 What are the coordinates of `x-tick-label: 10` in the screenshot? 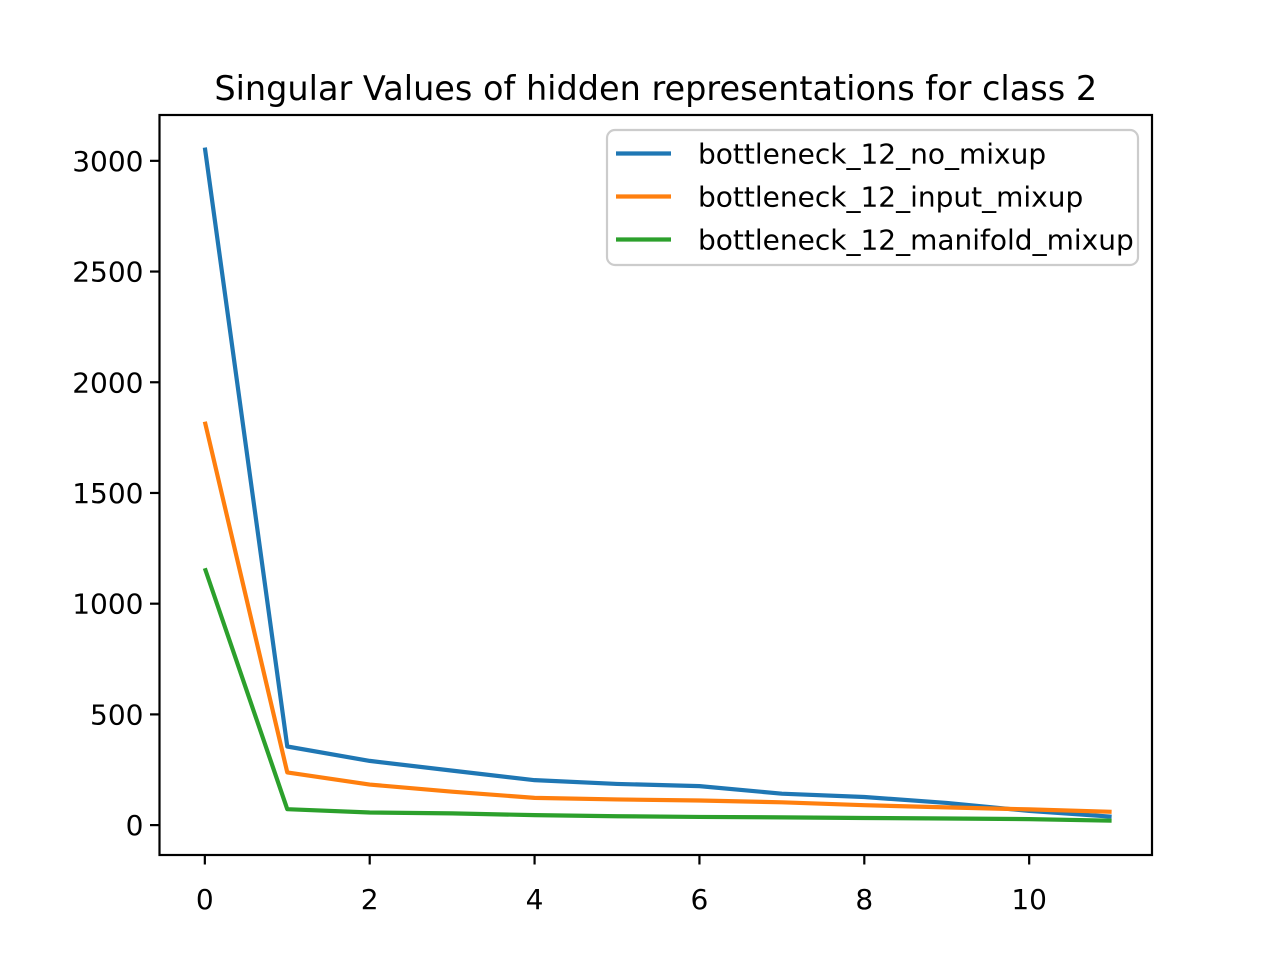 It's located at (1029, 899).